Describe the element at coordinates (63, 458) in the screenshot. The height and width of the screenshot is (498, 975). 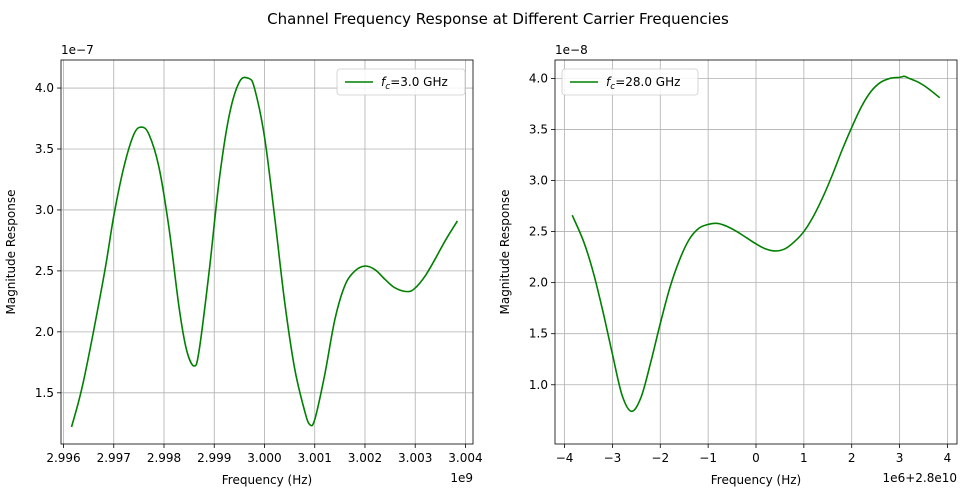
I see `x-tick-label: 2.996` at that location.